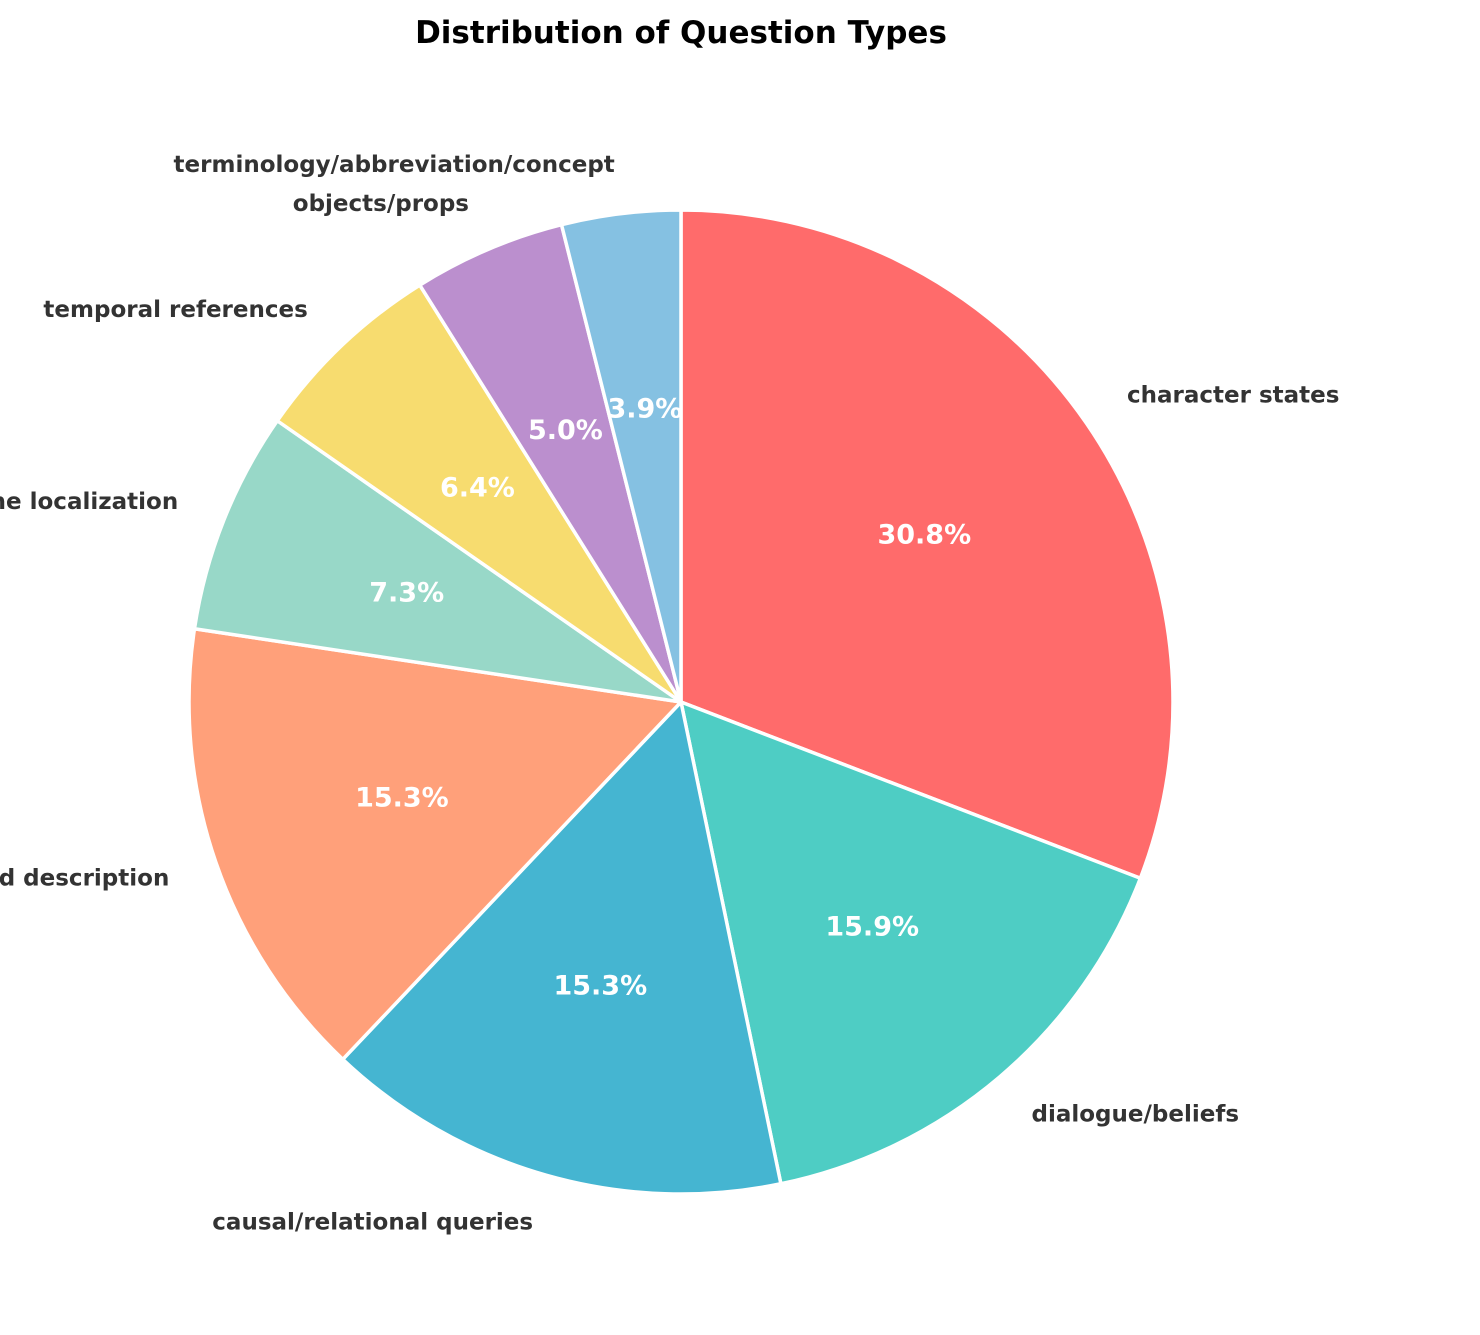  I want to click on slice-label-detailed-description: detailed description, so click(84, 878).